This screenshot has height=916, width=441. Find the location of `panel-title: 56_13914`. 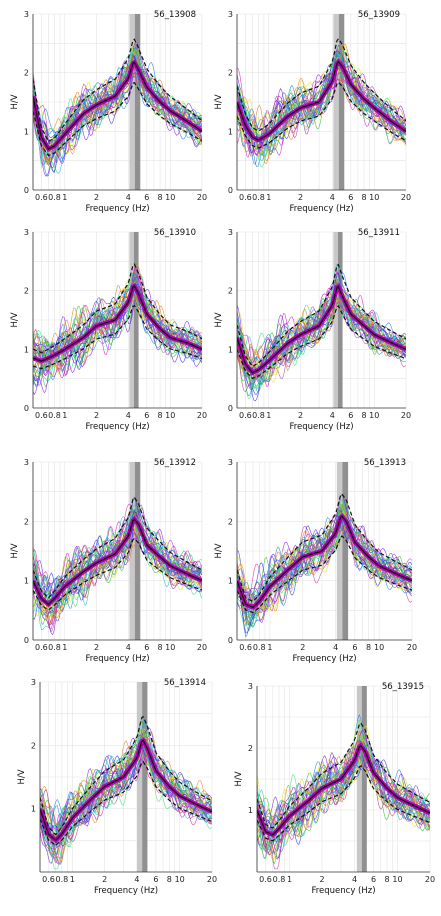

panel-title: 56_13914 is located at coordinates (185, 683).